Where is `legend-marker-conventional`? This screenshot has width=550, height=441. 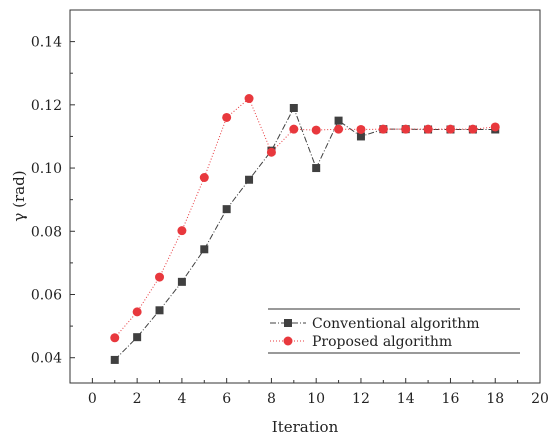
legend-marker-conventional is located at coordinates (288, 323).